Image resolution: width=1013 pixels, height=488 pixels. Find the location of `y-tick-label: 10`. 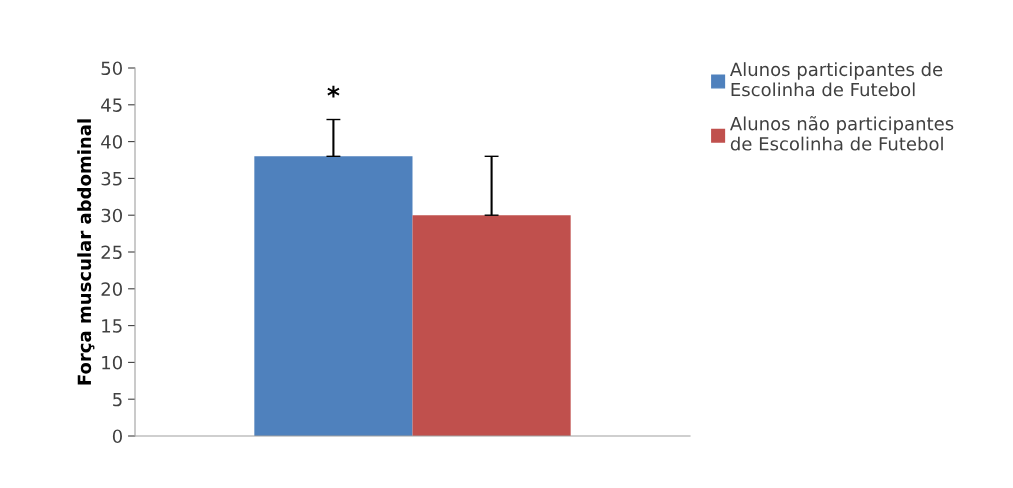

y-tick-label: 10 is located at coordinates (112, 362).